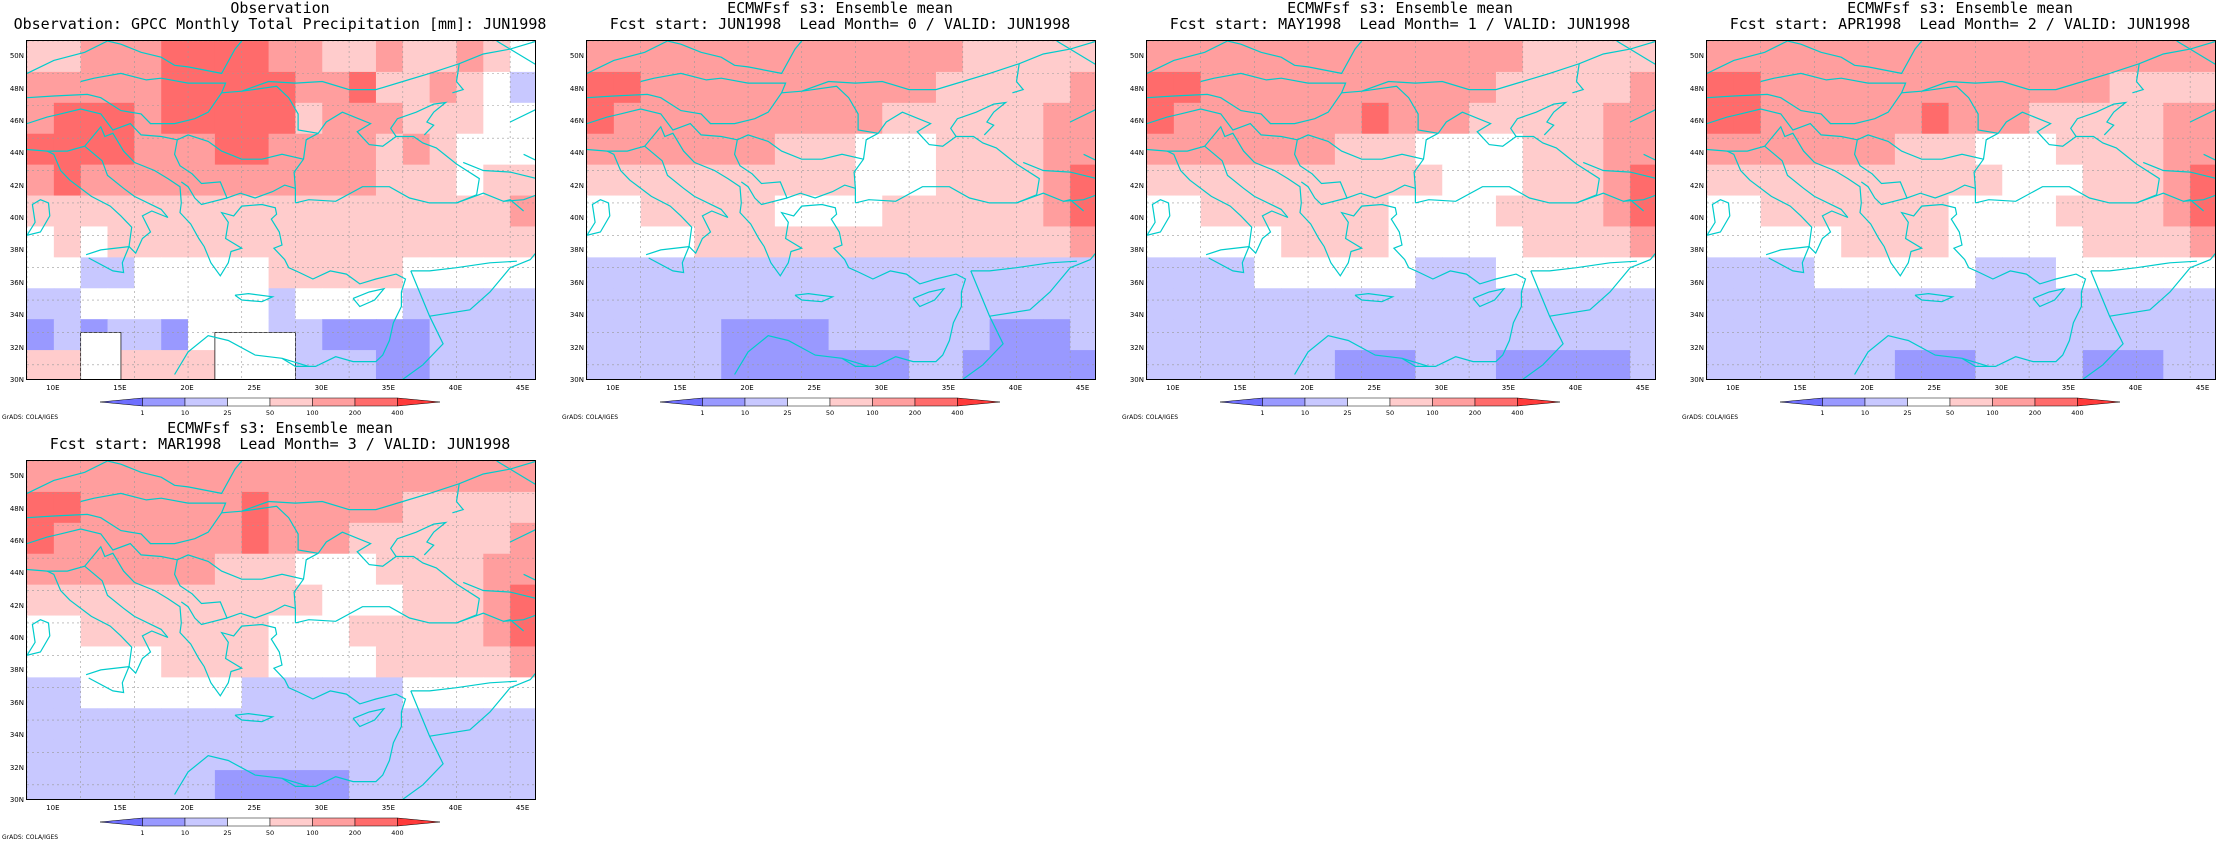  I want to click on colorbar-label: 50, so click(270, 833).